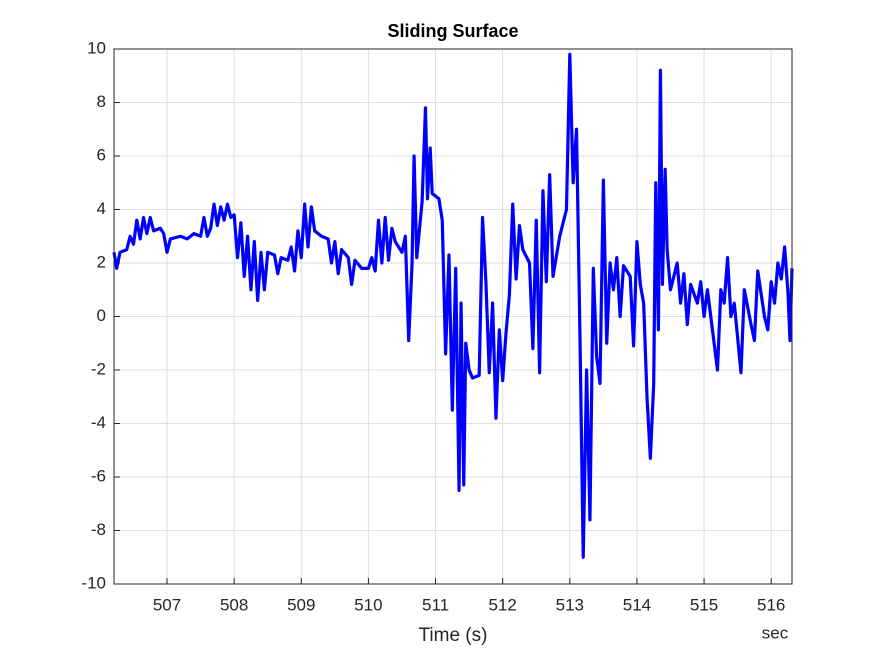 The image size is (875, 656). I want to click on y-tick-label: -6, so click(98, 475).